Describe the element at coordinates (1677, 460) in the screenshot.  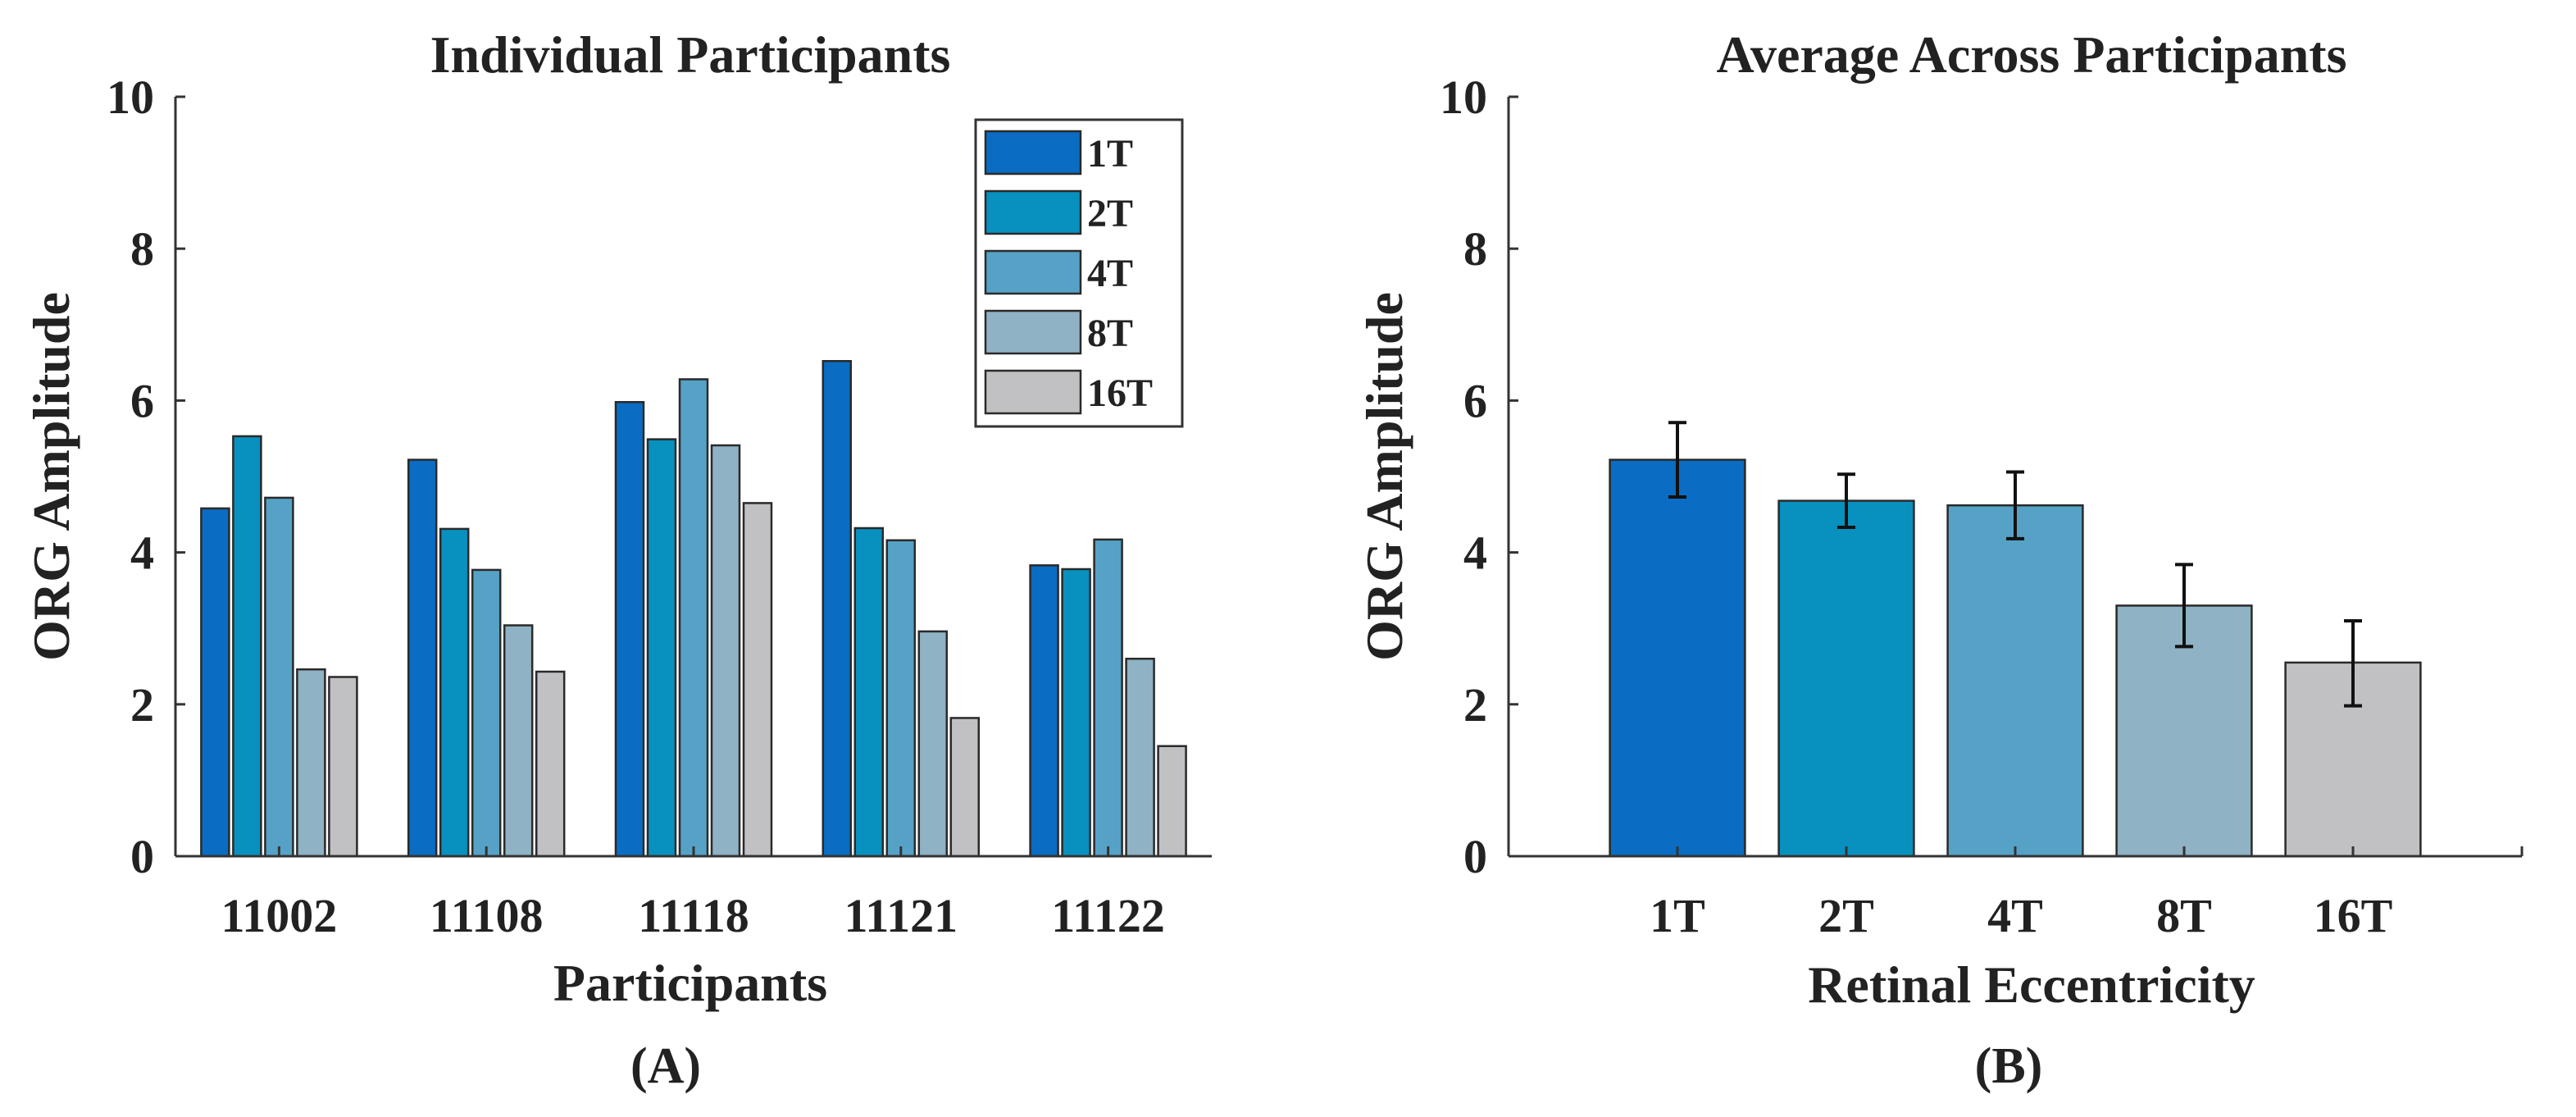
I see `error-bar-1T` at that location.